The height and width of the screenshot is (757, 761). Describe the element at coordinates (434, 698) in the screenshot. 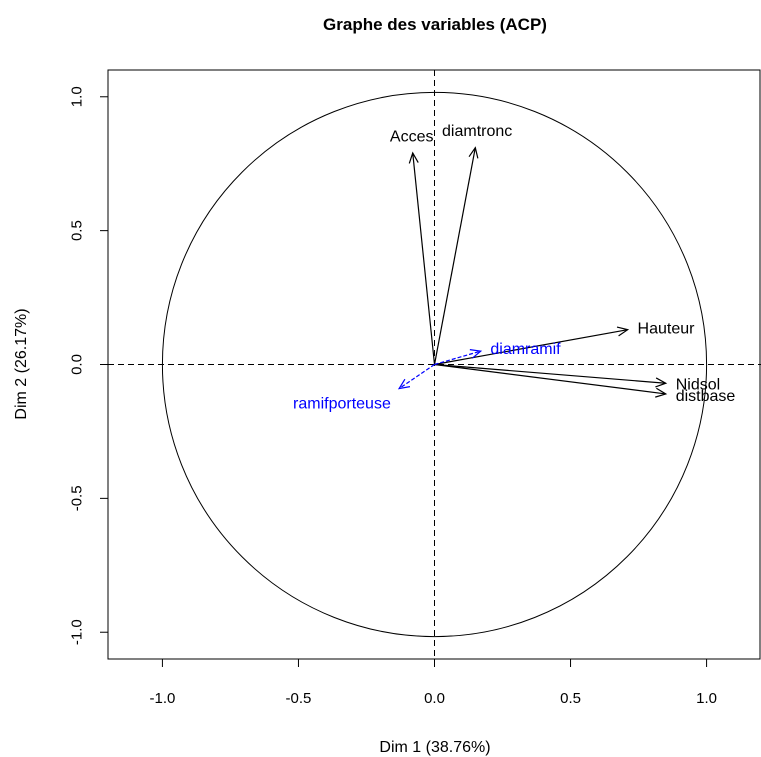

I see `x-tick-label: 0.0` at that location.